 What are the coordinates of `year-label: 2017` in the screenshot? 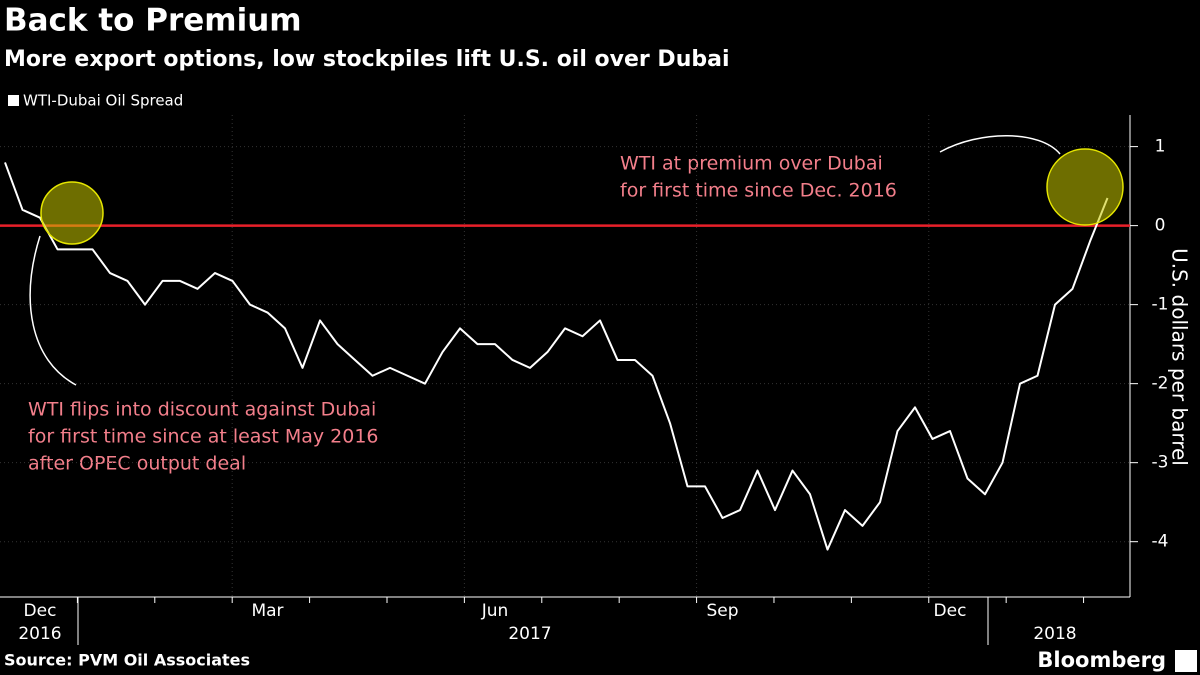 It's located at (529, 634).